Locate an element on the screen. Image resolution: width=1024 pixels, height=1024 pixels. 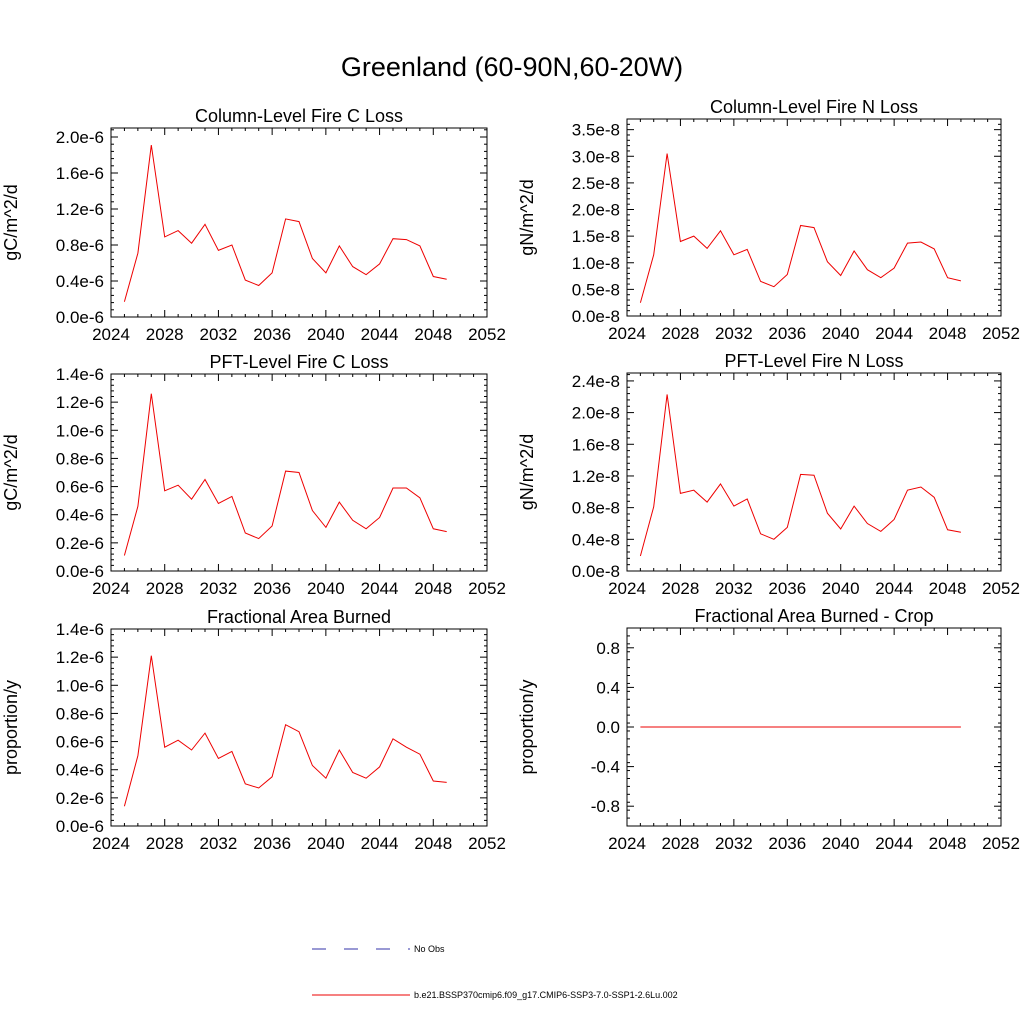
y-tick-label: 0.0 is located at coordinates (608, 727).